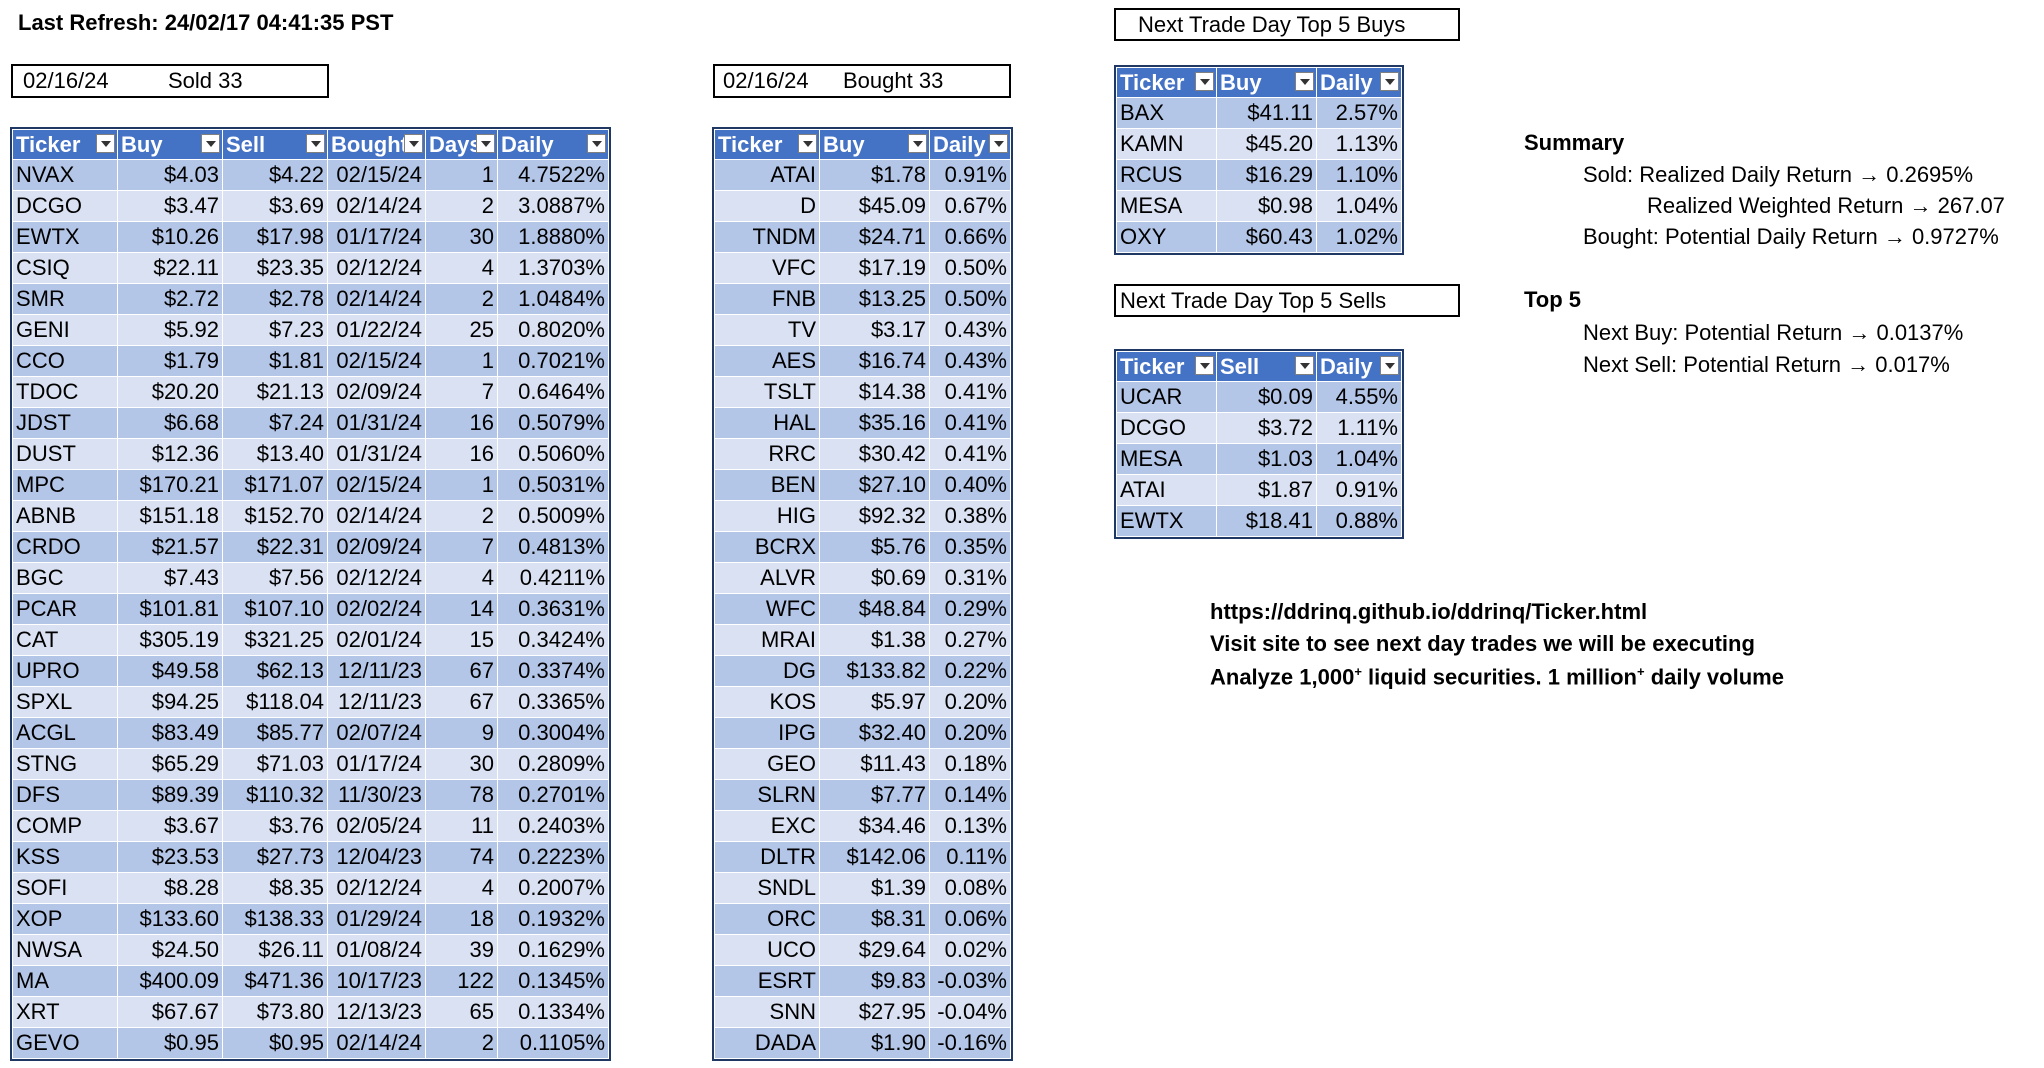 Image resolution: width=2044 pixels, height=1068 pixels. What do you see at coordinates (1266, 237) in the screenshot?
I see `top-buys-cell: $60.43` at bounding box center [1266, 237].